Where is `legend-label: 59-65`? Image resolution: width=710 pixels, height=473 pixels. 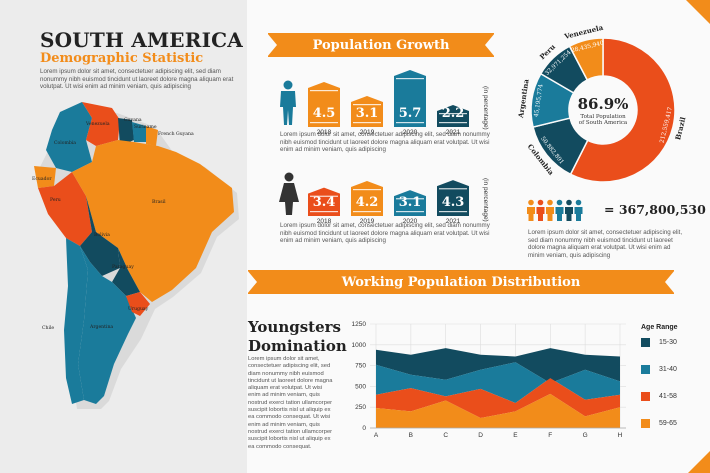
legend-label: 59-65 is located at coordinates (668, 423).